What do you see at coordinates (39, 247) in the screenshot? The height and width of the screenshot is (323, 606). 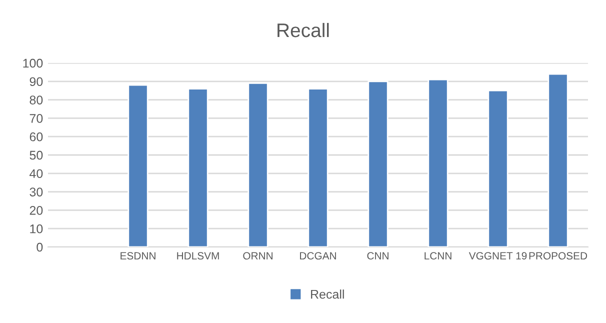 I see `y-tick-label: 0` at bounding box center [39, 247].